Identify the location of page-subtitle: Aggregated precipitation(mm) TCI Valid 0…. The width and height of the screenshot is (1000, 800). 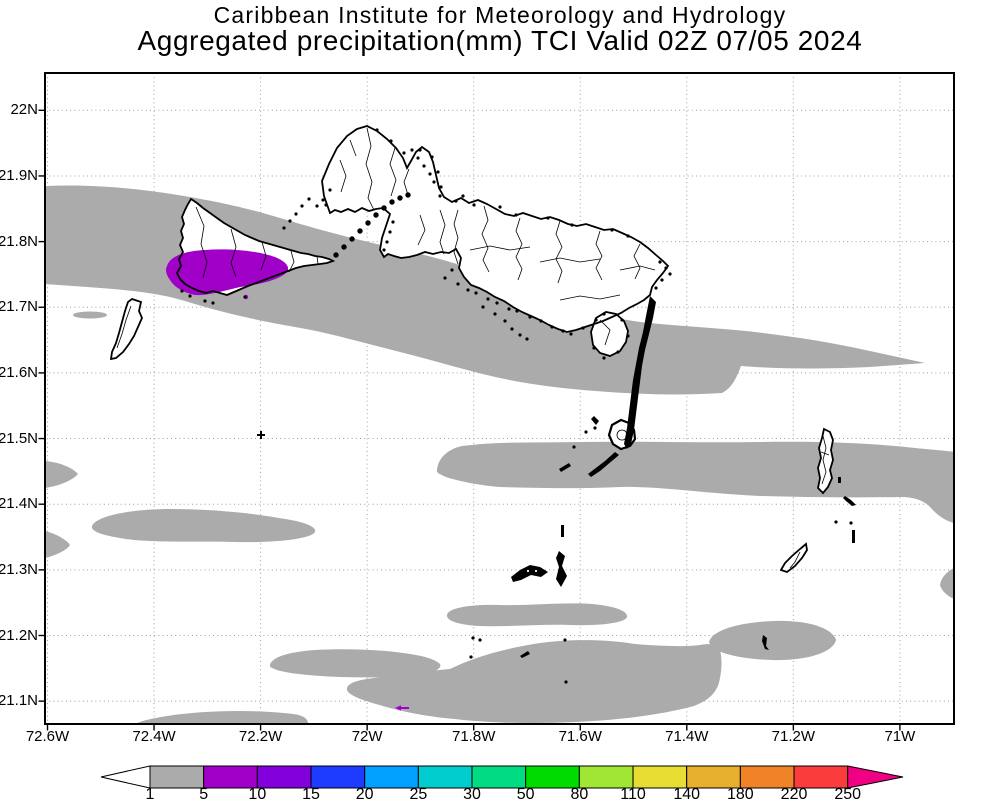
(500, 40).